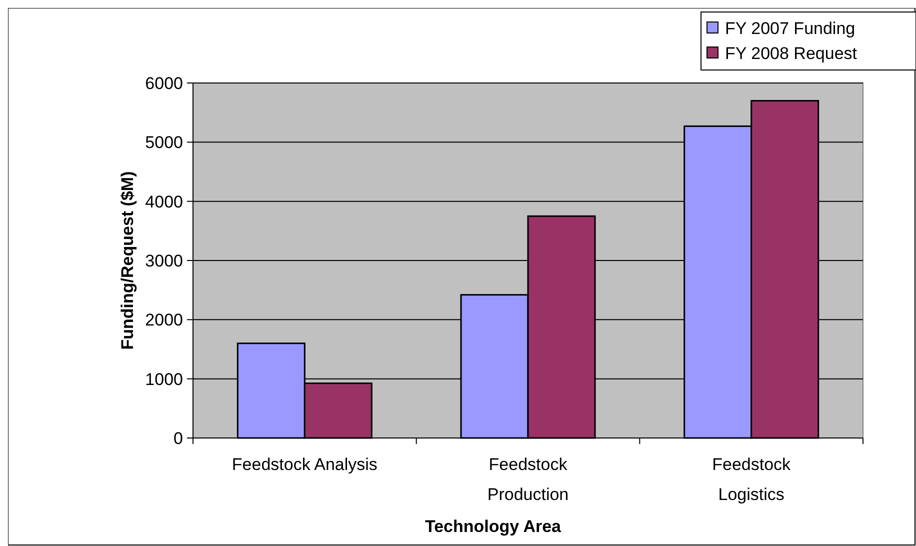  What do you see at coordinates (305, 464) in the screenshot?
I see `x-tick-label: Feedstock Analysis` at bounding box center [305, 464].